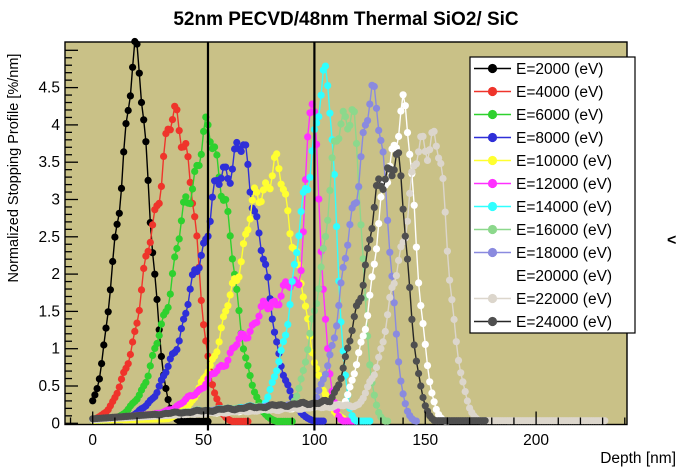  What do you see at coordinates (49, 237) in the screenshot?
I see `y-tick-label-2.5: 2.5` at bounding box center [49, 237].